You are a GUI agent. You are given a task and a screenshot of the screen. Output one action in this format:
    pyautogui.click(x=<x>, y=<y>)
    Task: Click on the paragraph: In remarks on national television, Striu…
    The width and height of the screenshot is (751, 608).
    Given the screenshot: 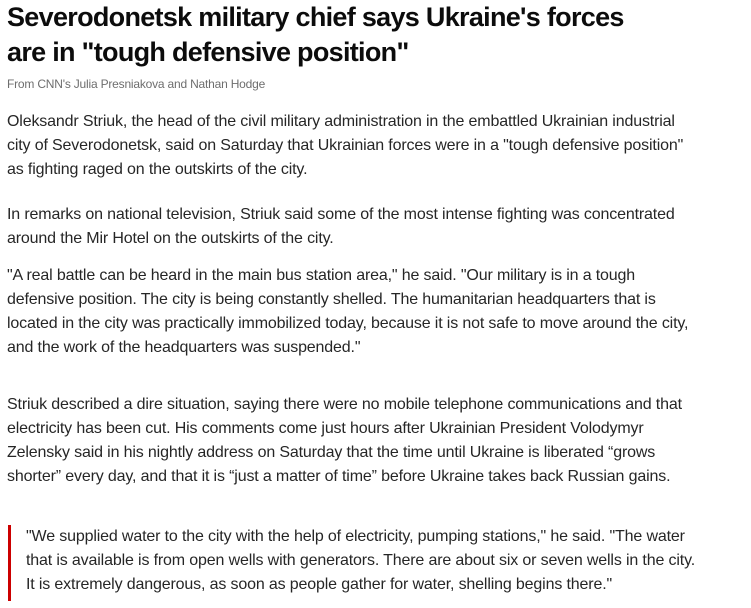 What is the action you would take?
    pyautogui.click(x=341, y=227)
    